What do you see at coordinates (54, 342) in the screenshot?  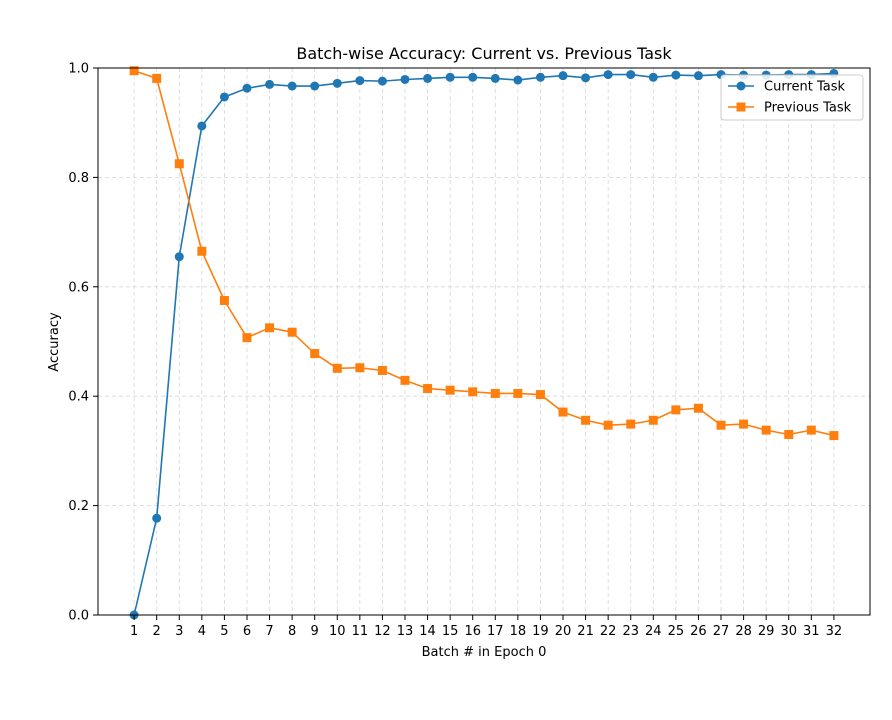 I see `y-axis-title: Accuracy` at bounding box center [54, 342].